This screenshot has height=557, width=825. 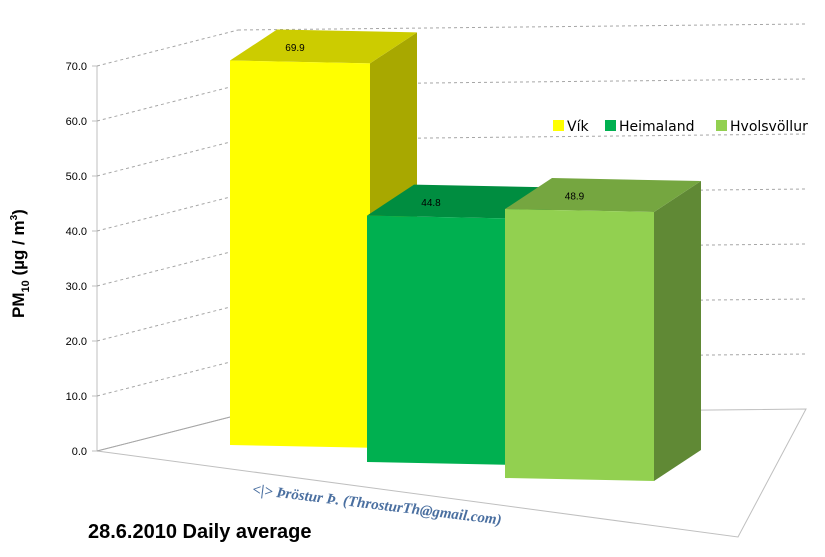 What do you see at coordinates (323, 46) in the screenshot?
I see `bar-top-vik` at bounding box center [323, 46].